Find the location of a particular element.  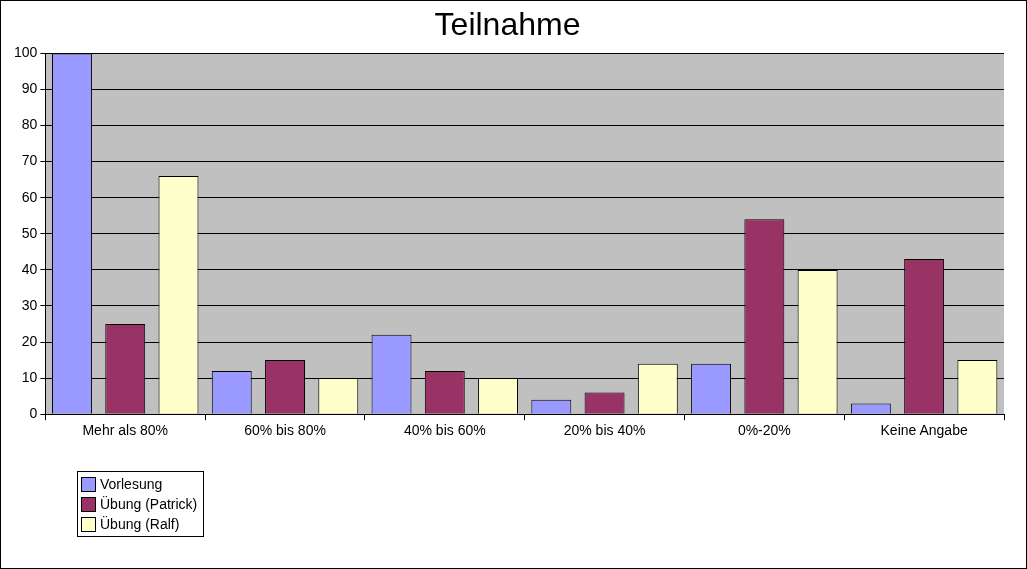

y-tick-label: 0 is located at coordinates (33, 413).